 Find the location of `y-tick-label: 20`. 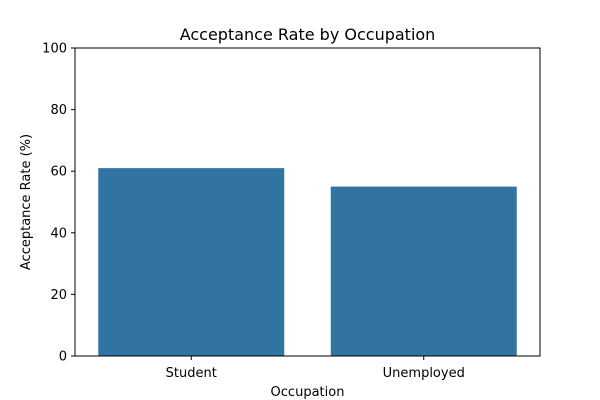

y-tick-label: 20 is located at coordinates (58, 295).